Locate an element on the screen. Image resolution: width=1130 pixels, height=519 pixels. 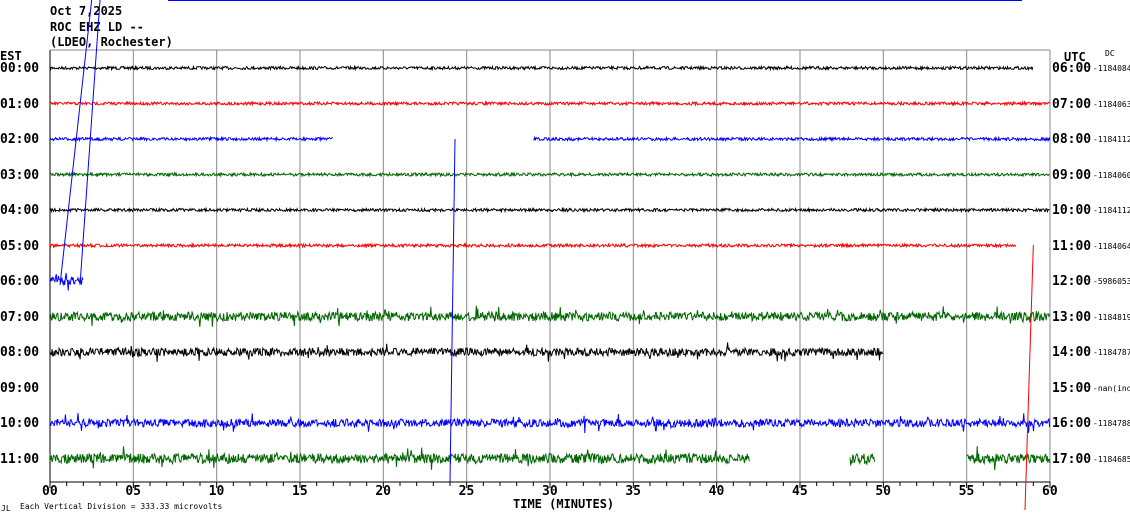
x-tick-label: 05 is located at coordinates (133, 491).